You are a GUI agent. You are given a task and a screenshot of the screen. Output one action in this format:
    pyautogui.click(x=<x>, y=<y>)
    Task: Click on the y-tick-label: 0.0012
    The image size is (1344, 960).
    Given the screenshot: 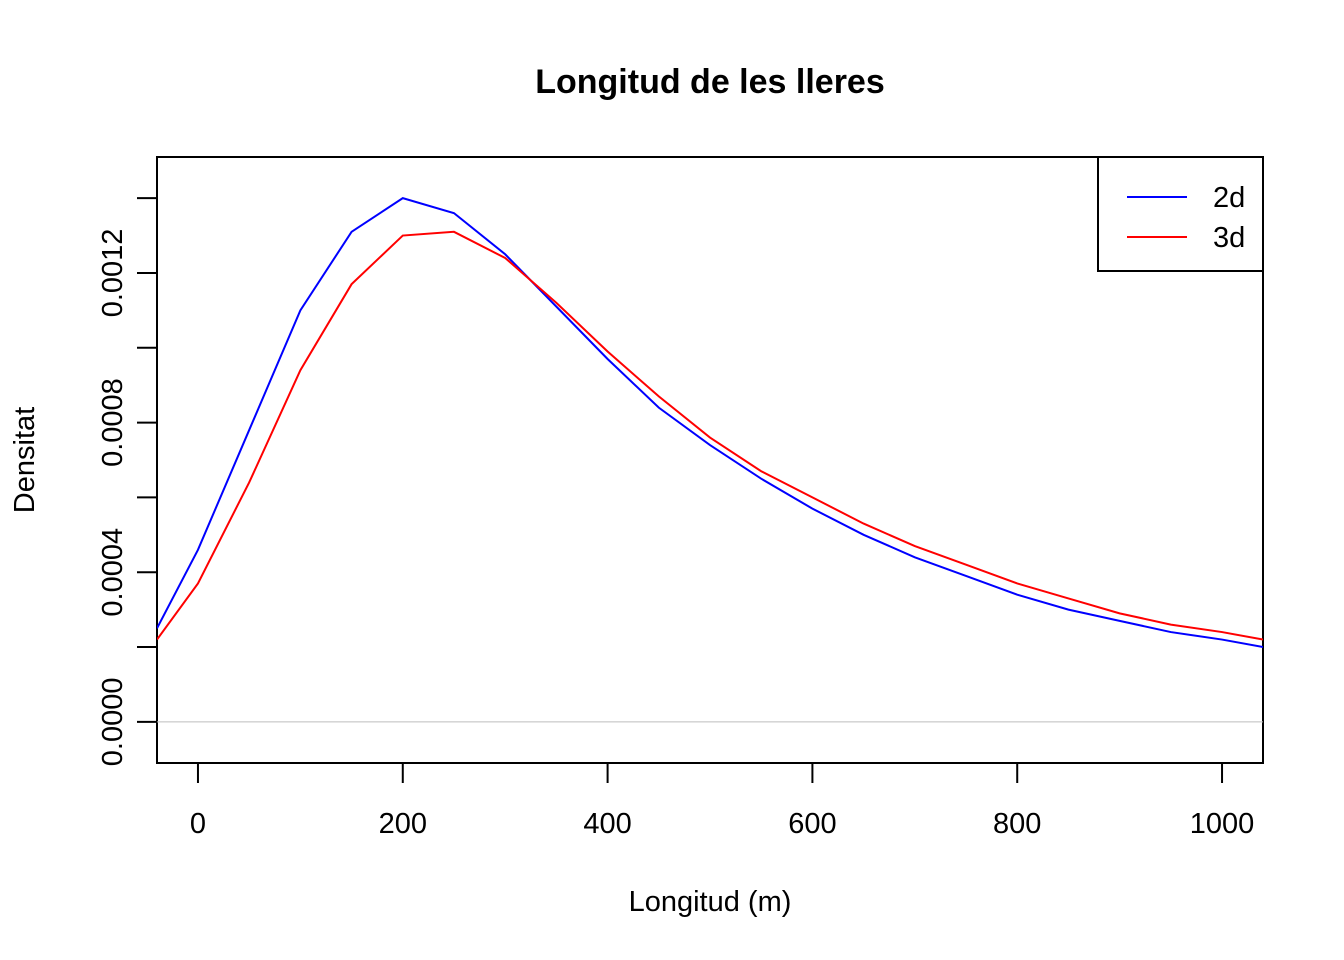 What is the action you would take?
    pyautogui.click(x=113, y=273)
    